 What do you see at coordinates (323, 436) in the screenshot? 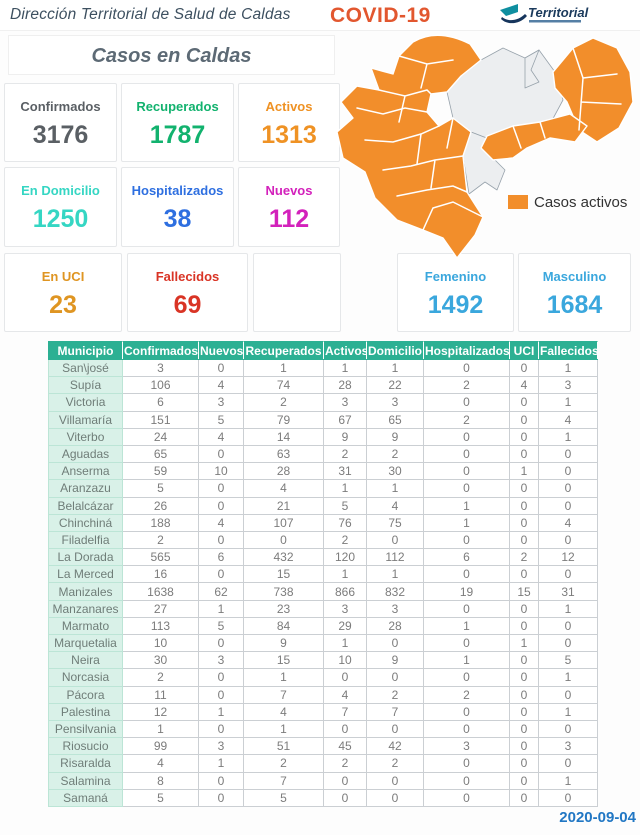
I see `table-row: Viterbo 24 4 14 9 9 0 0 1` at bounding box center [323, 436].